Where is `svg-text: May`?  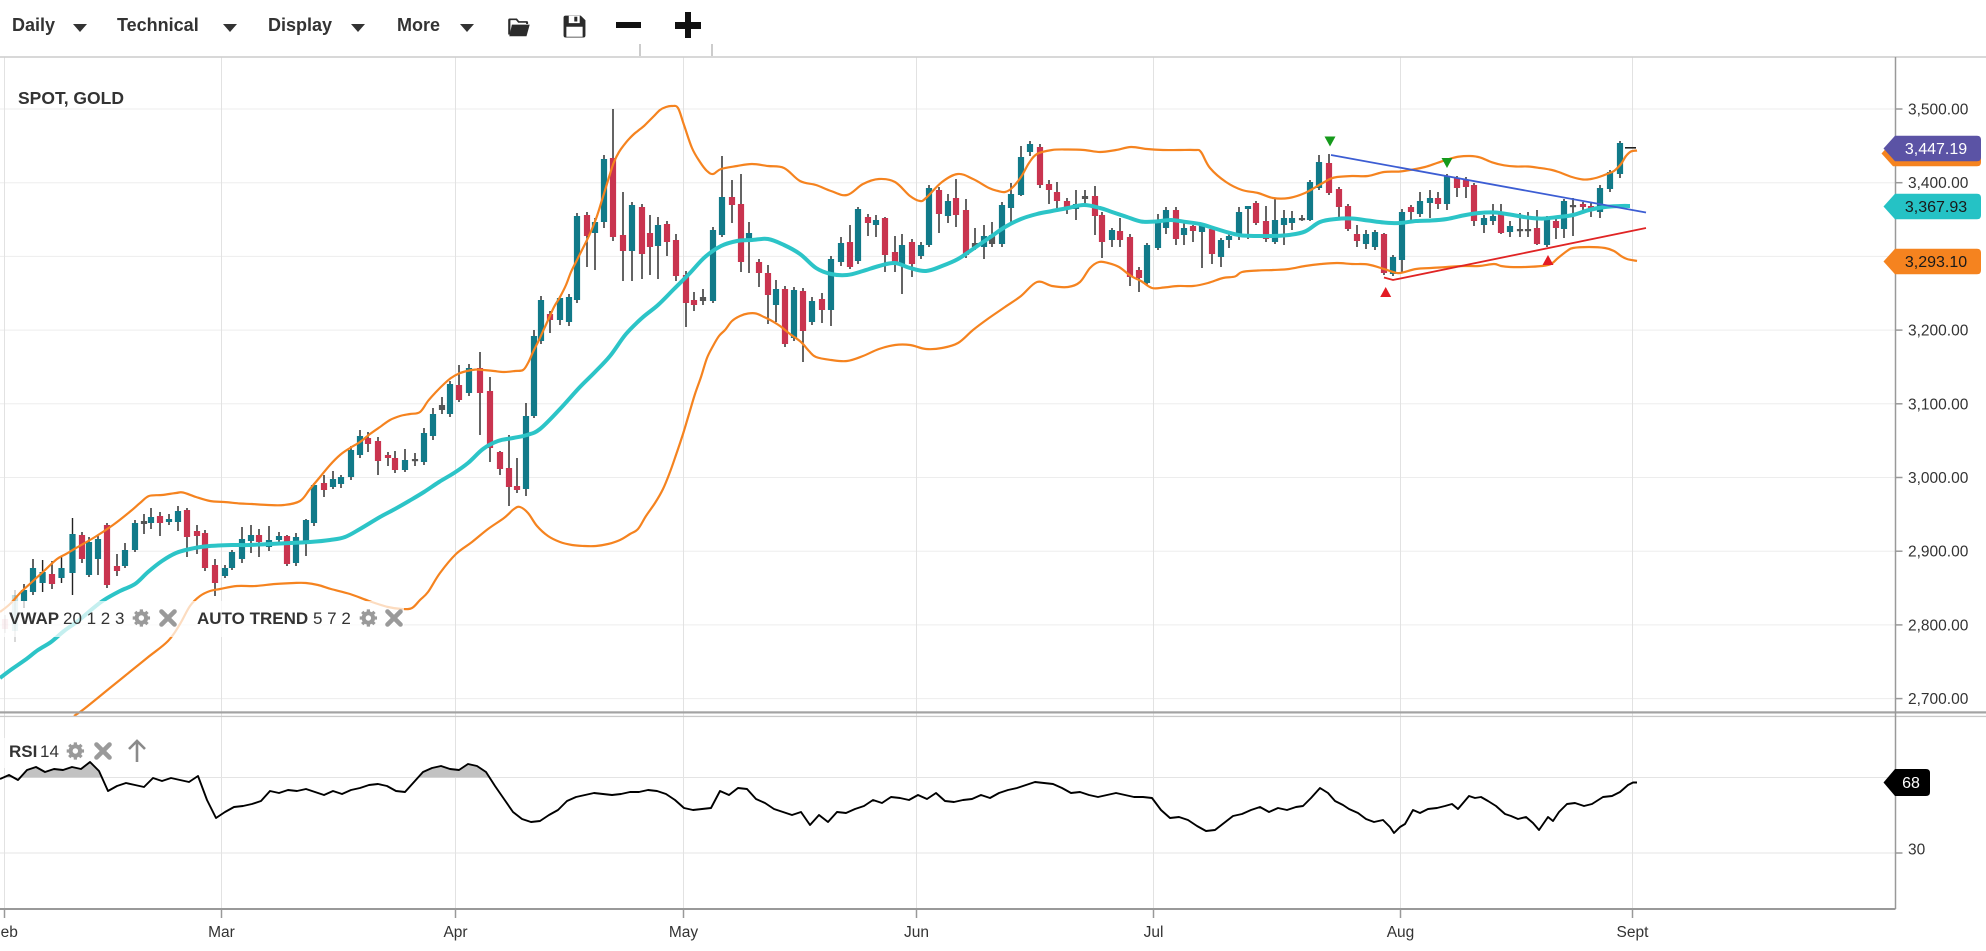
svg-text: May is located at coordinates (684, 932).